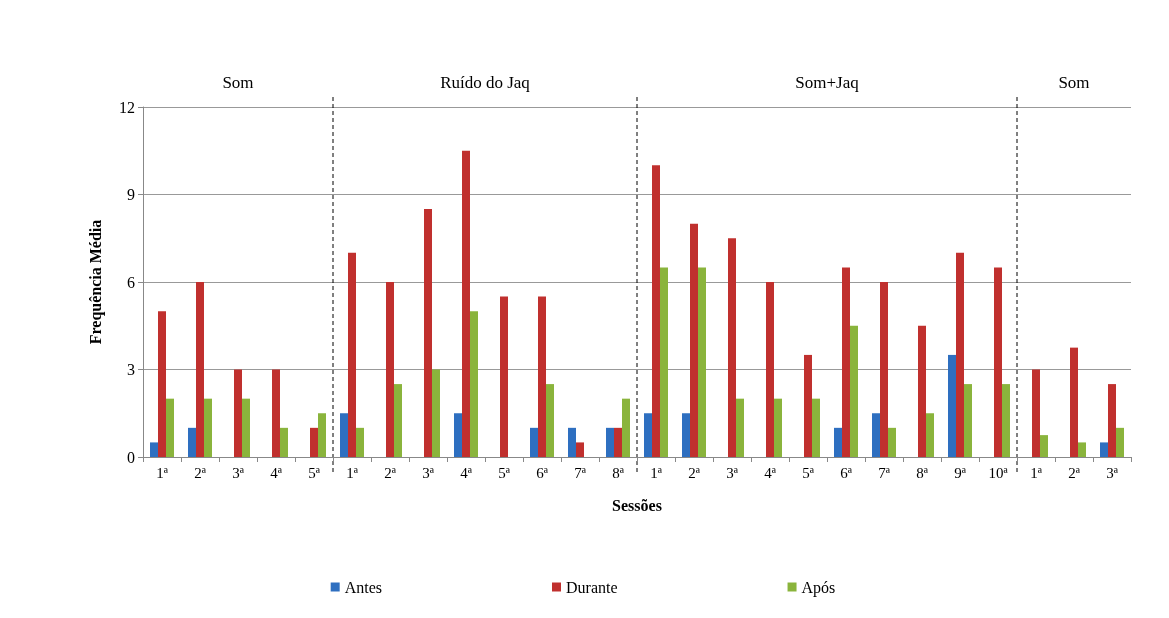 The height and width of the screenshot is (618, 1169). I want to click on x-tick-label: 10ª, so click(998, 472).